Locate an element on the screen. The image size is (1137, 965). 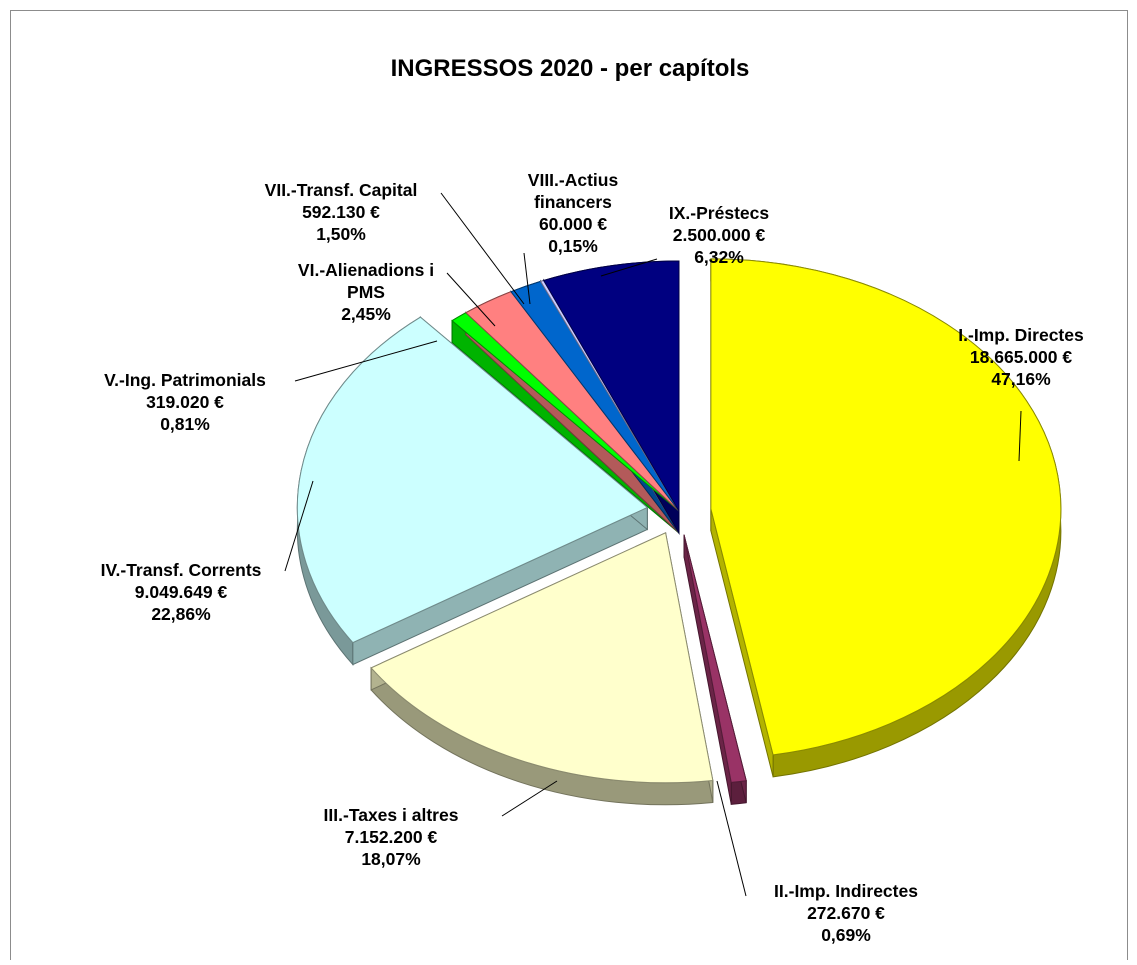
slice-label-1: I.-Imp. Directes 18.665.000 €47,16% is located at coordinates (1021, 357).